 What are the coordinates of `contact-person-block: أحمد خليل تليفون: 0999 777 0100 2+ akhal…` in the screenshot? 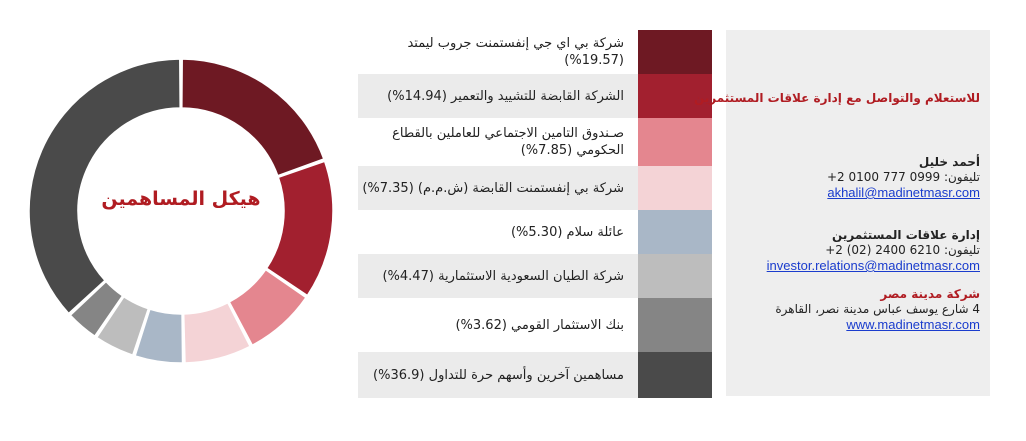 It's located at (903, 178).